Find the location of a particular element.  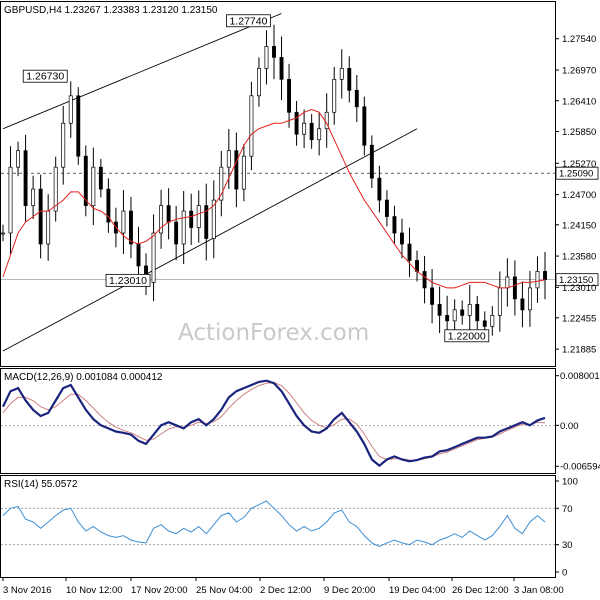

x-tick-label: 25 Nov 04:00 is located at coordinates (224, 590).